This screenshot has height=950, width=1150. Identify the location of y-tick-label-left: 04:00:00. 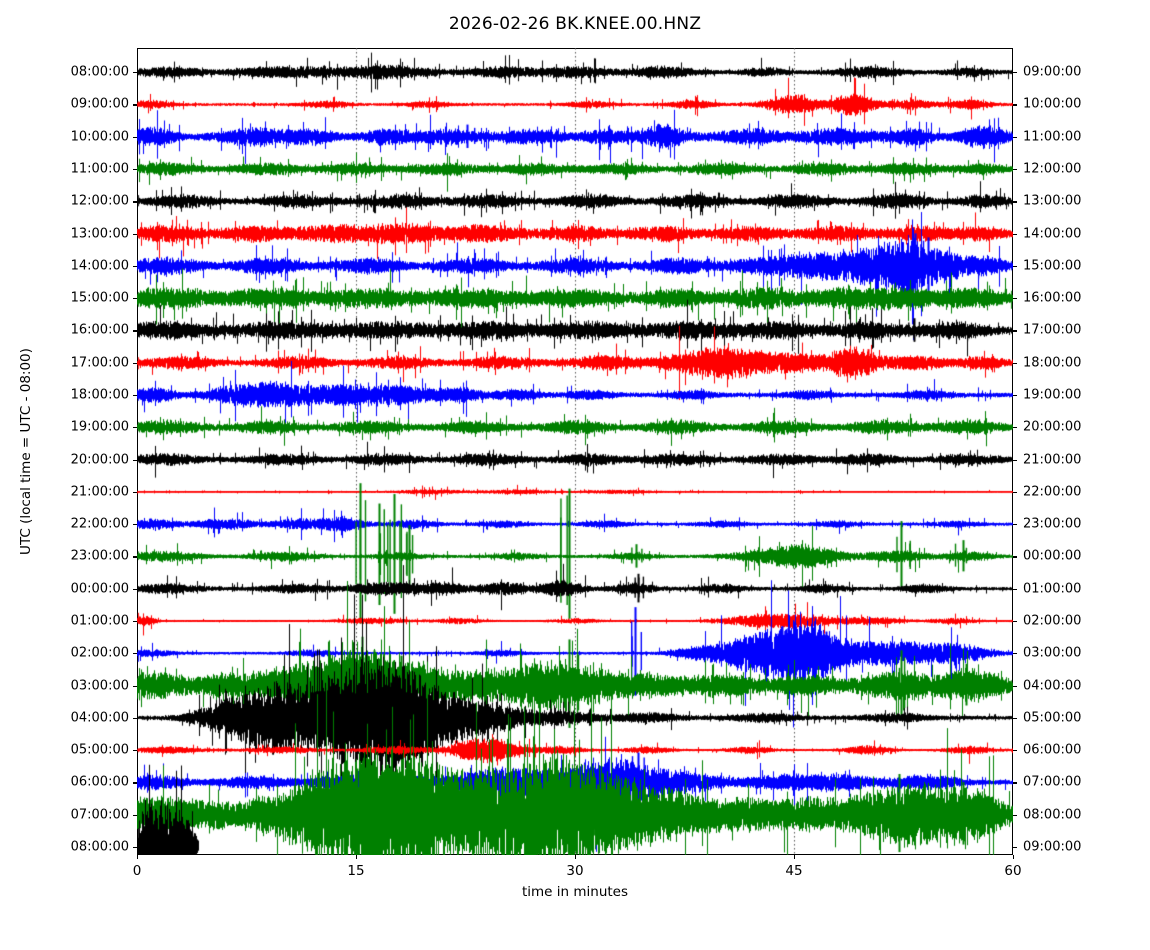
(99, 718).